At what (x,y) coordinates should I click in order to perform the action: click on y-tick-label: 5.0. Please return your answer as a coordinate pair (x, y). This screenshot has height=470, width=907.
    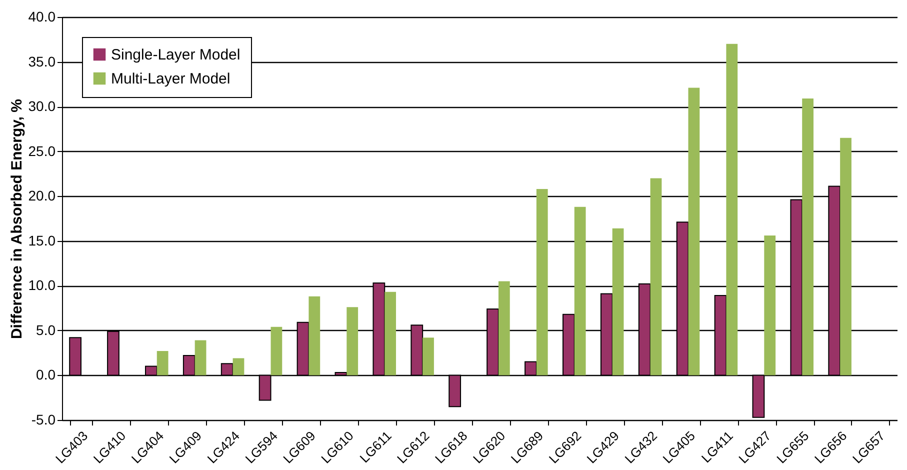
    Looking at the image, I should click on (46, 330).